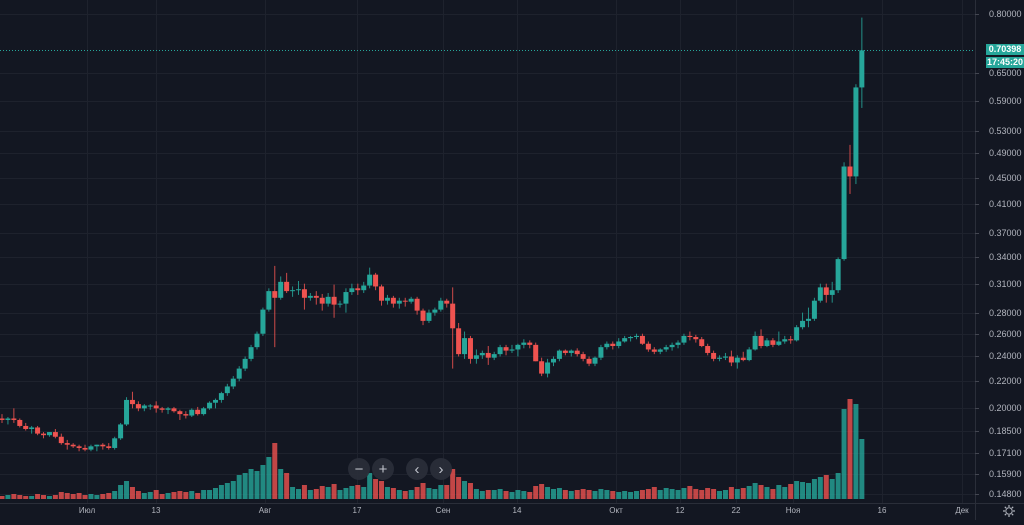 This screenshot has width=1024, height=525. Describe the element at coordinates (1005, 62) in the screenshot. I see `countdown-tag: 17:45:20` at that location.